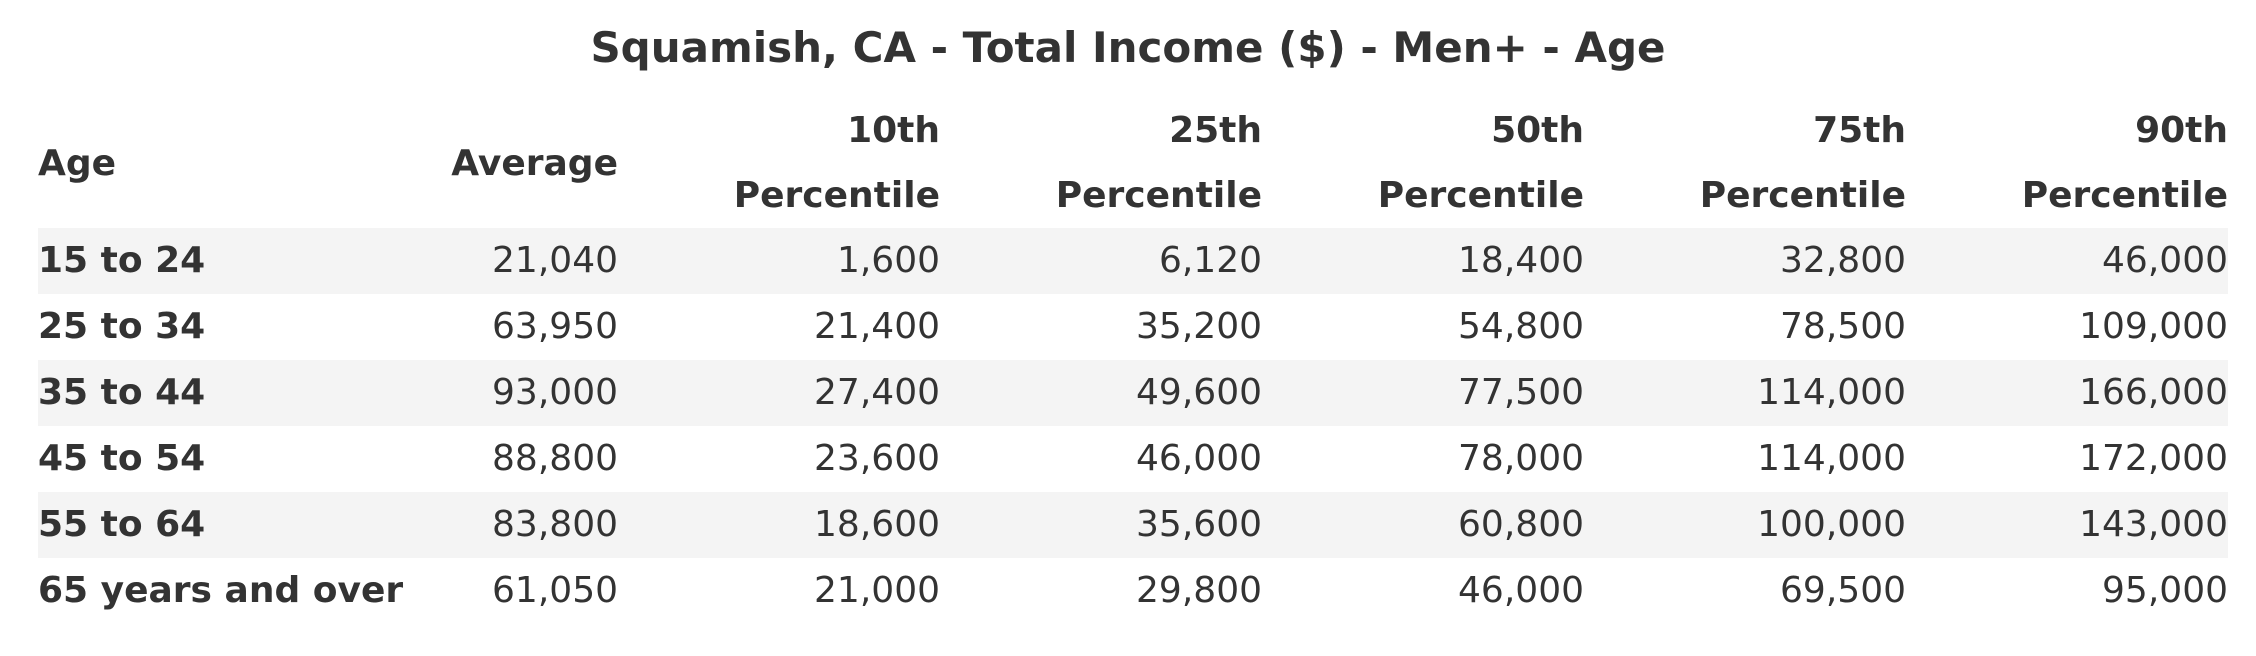 Image resolution: width=2256 pixels, height=656 pixels. What do you see at coordinates (2165, 590) in the screenshot?
I see `value-cell-p90: 95,000` at bounding box center [2165, 590].